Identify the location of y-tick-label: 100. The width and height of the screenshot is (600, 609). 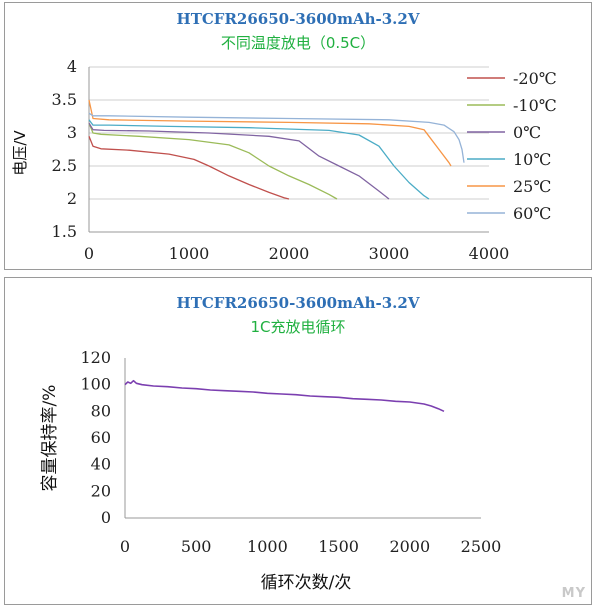
(95, 384).